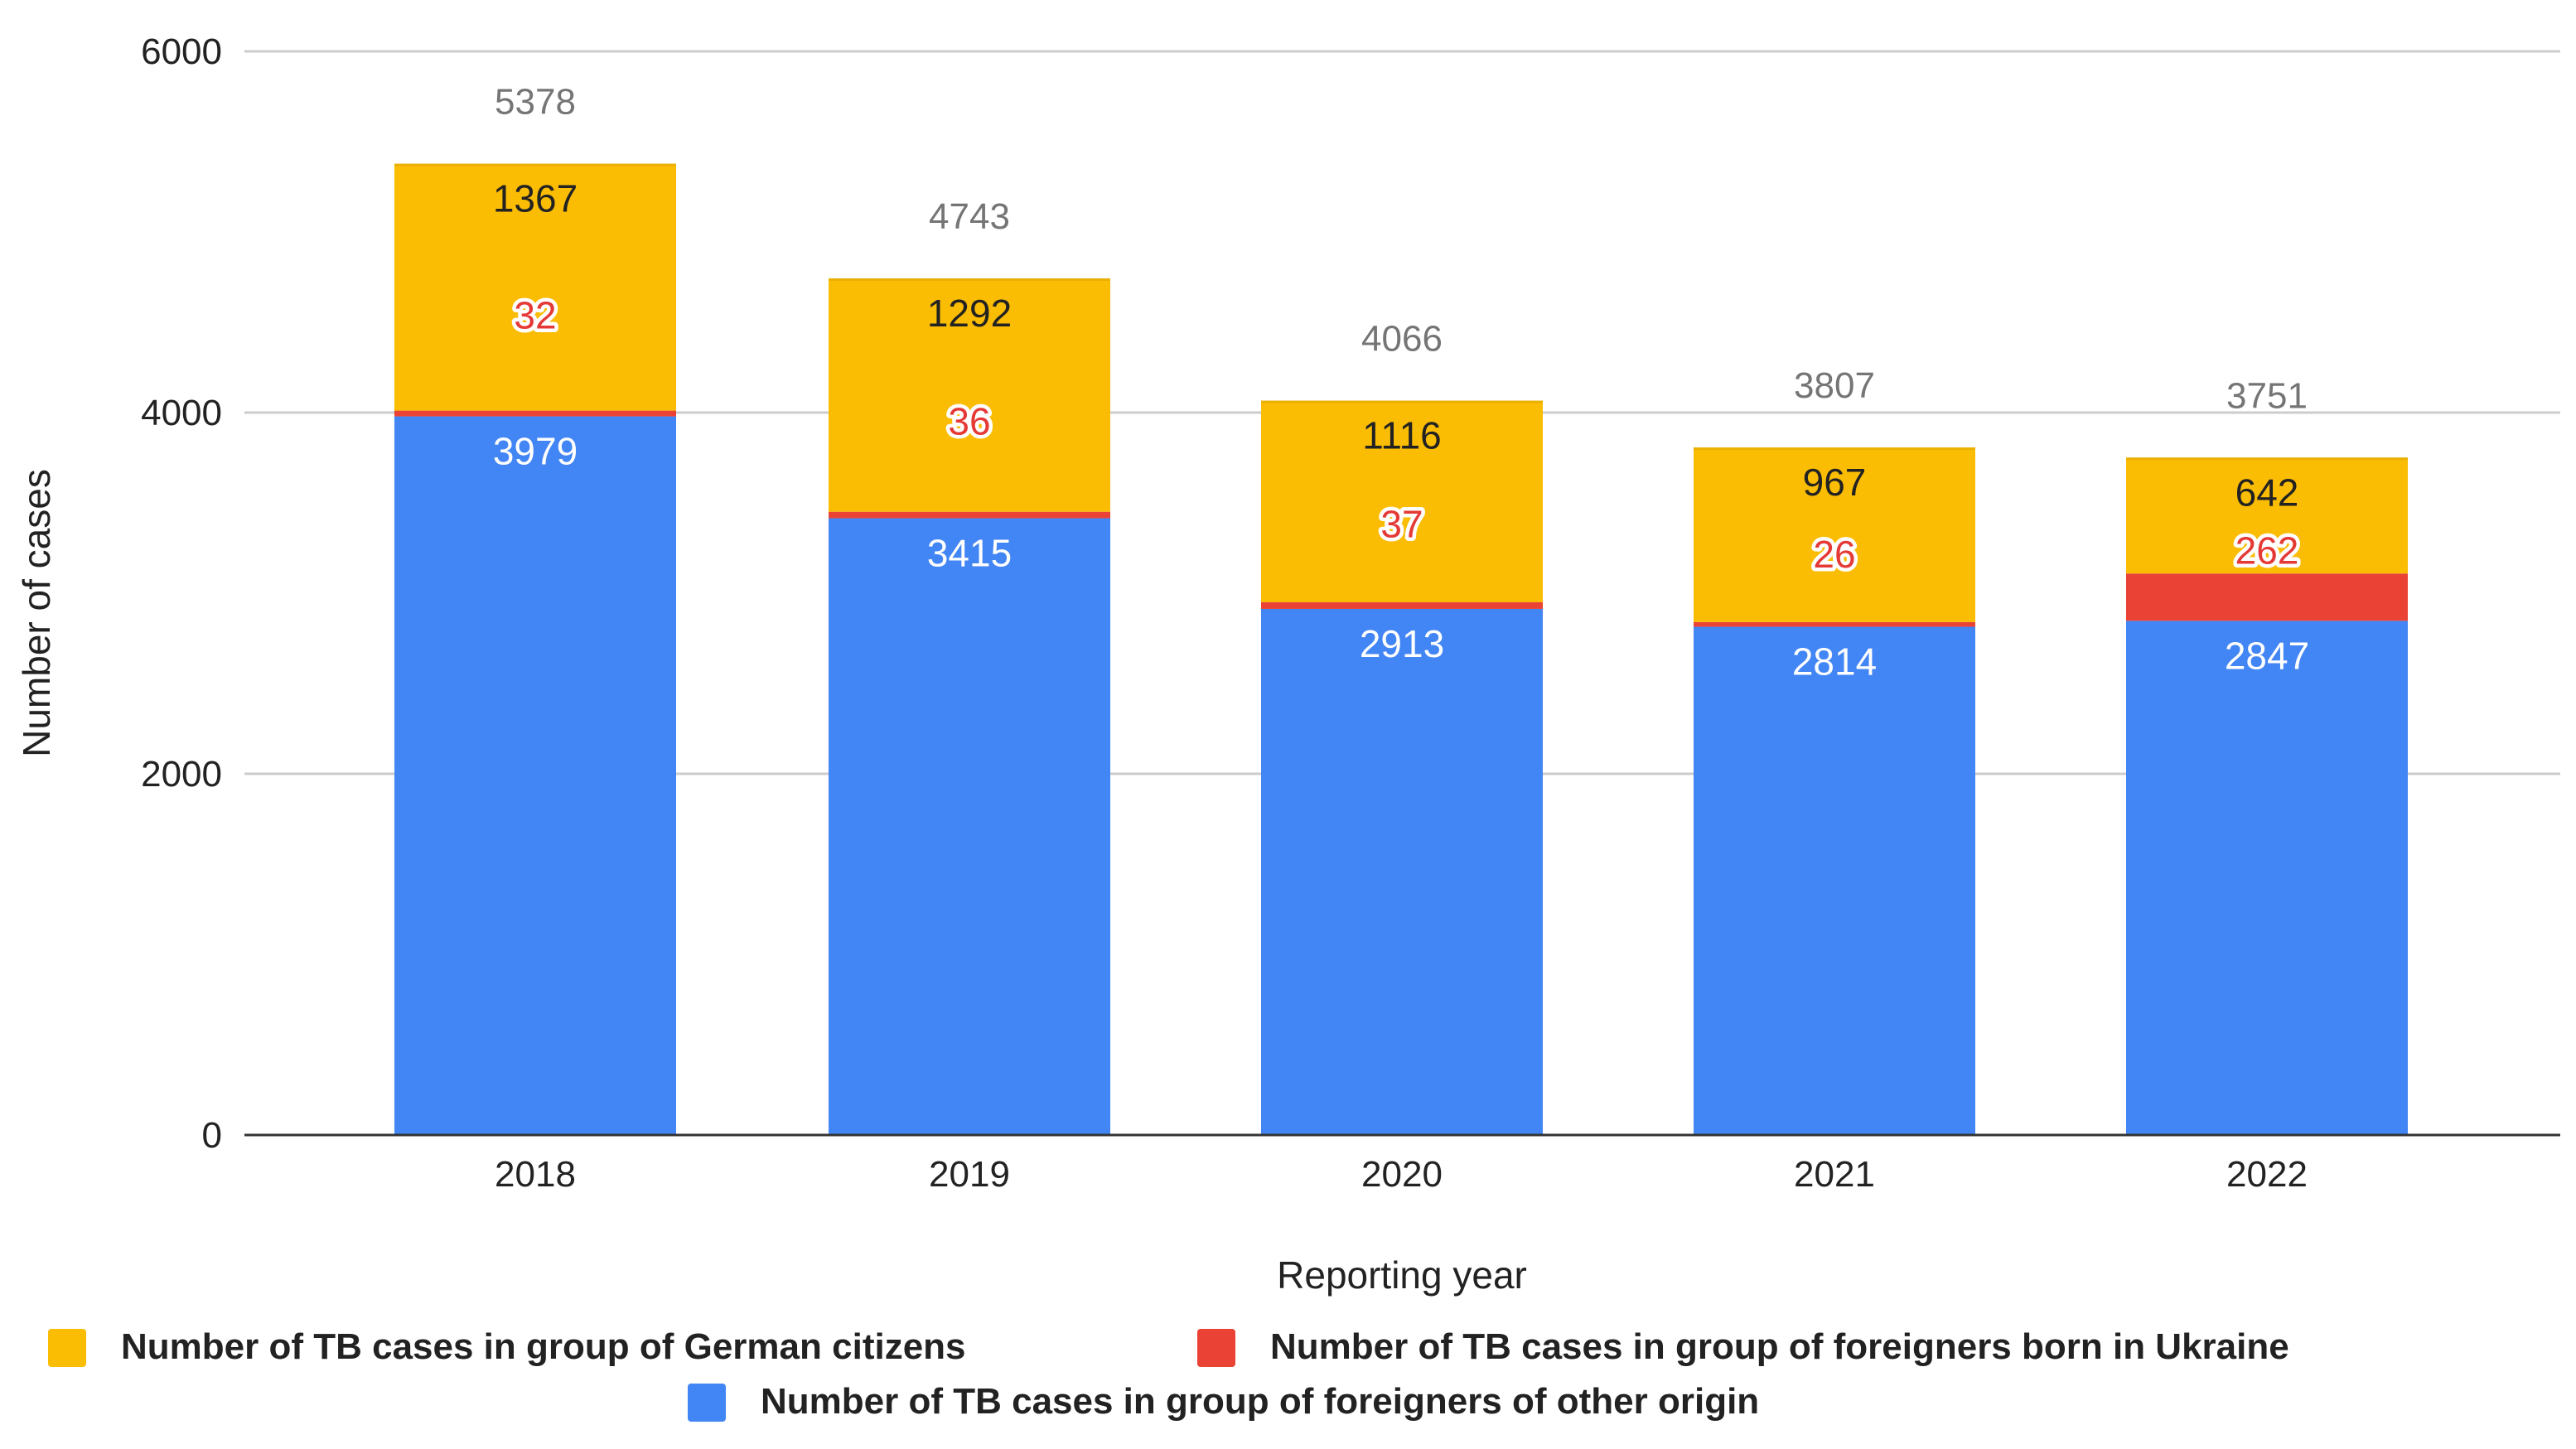 The image size is (2576, 1449). I want to click on data-label-ukraine: 26, so click(1834, 555).